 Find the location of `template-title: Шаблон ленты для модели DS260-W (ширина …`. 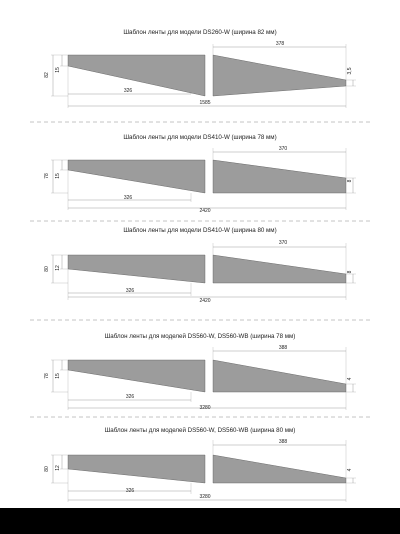

template-title: Шаблон ленты для модели DS260-W (ширина … is located at coordinates (199, 32).